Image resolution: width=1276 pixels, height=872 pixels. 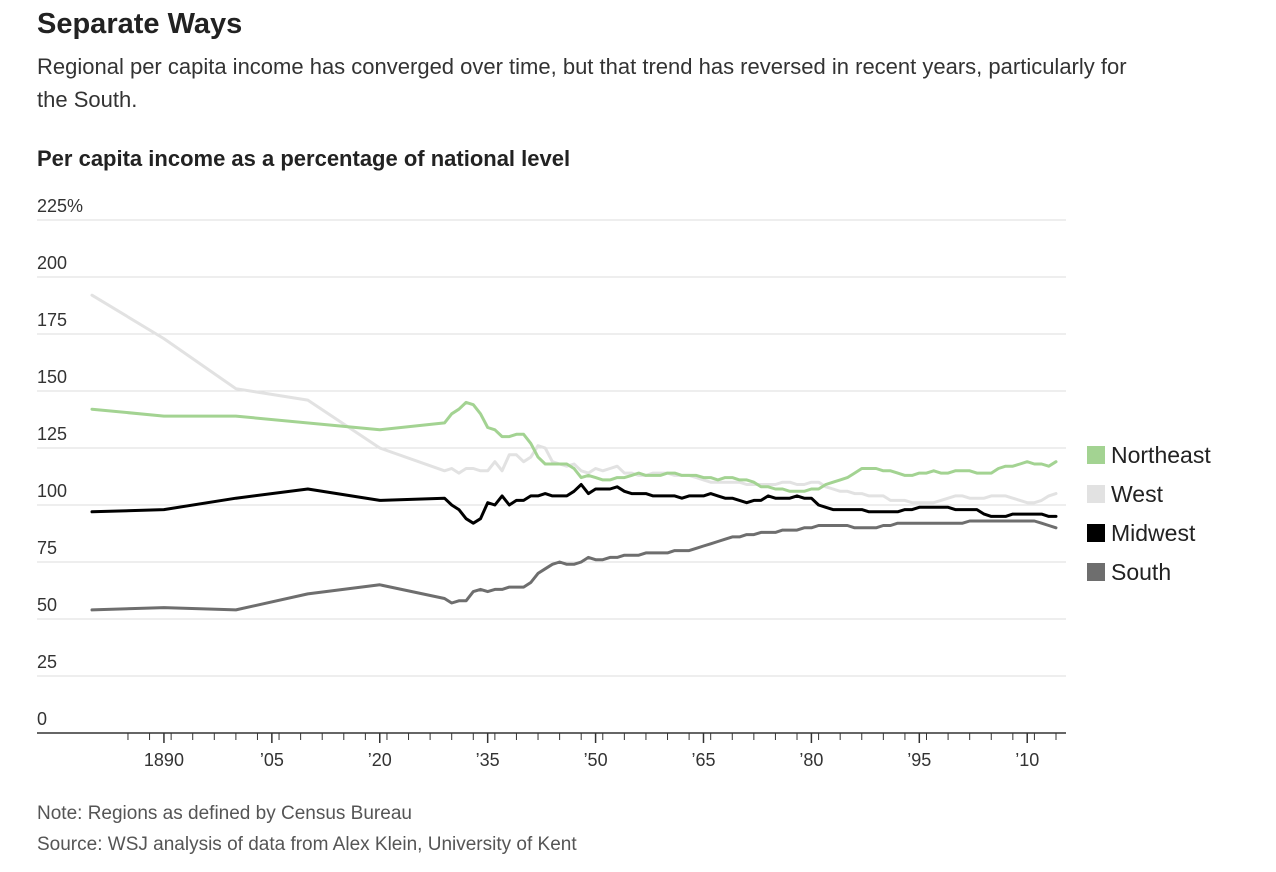 What do you see at coordinates (47, 548) in the screenshot?
I see `y-tick-label: 75` at bounding box center [47, 548].